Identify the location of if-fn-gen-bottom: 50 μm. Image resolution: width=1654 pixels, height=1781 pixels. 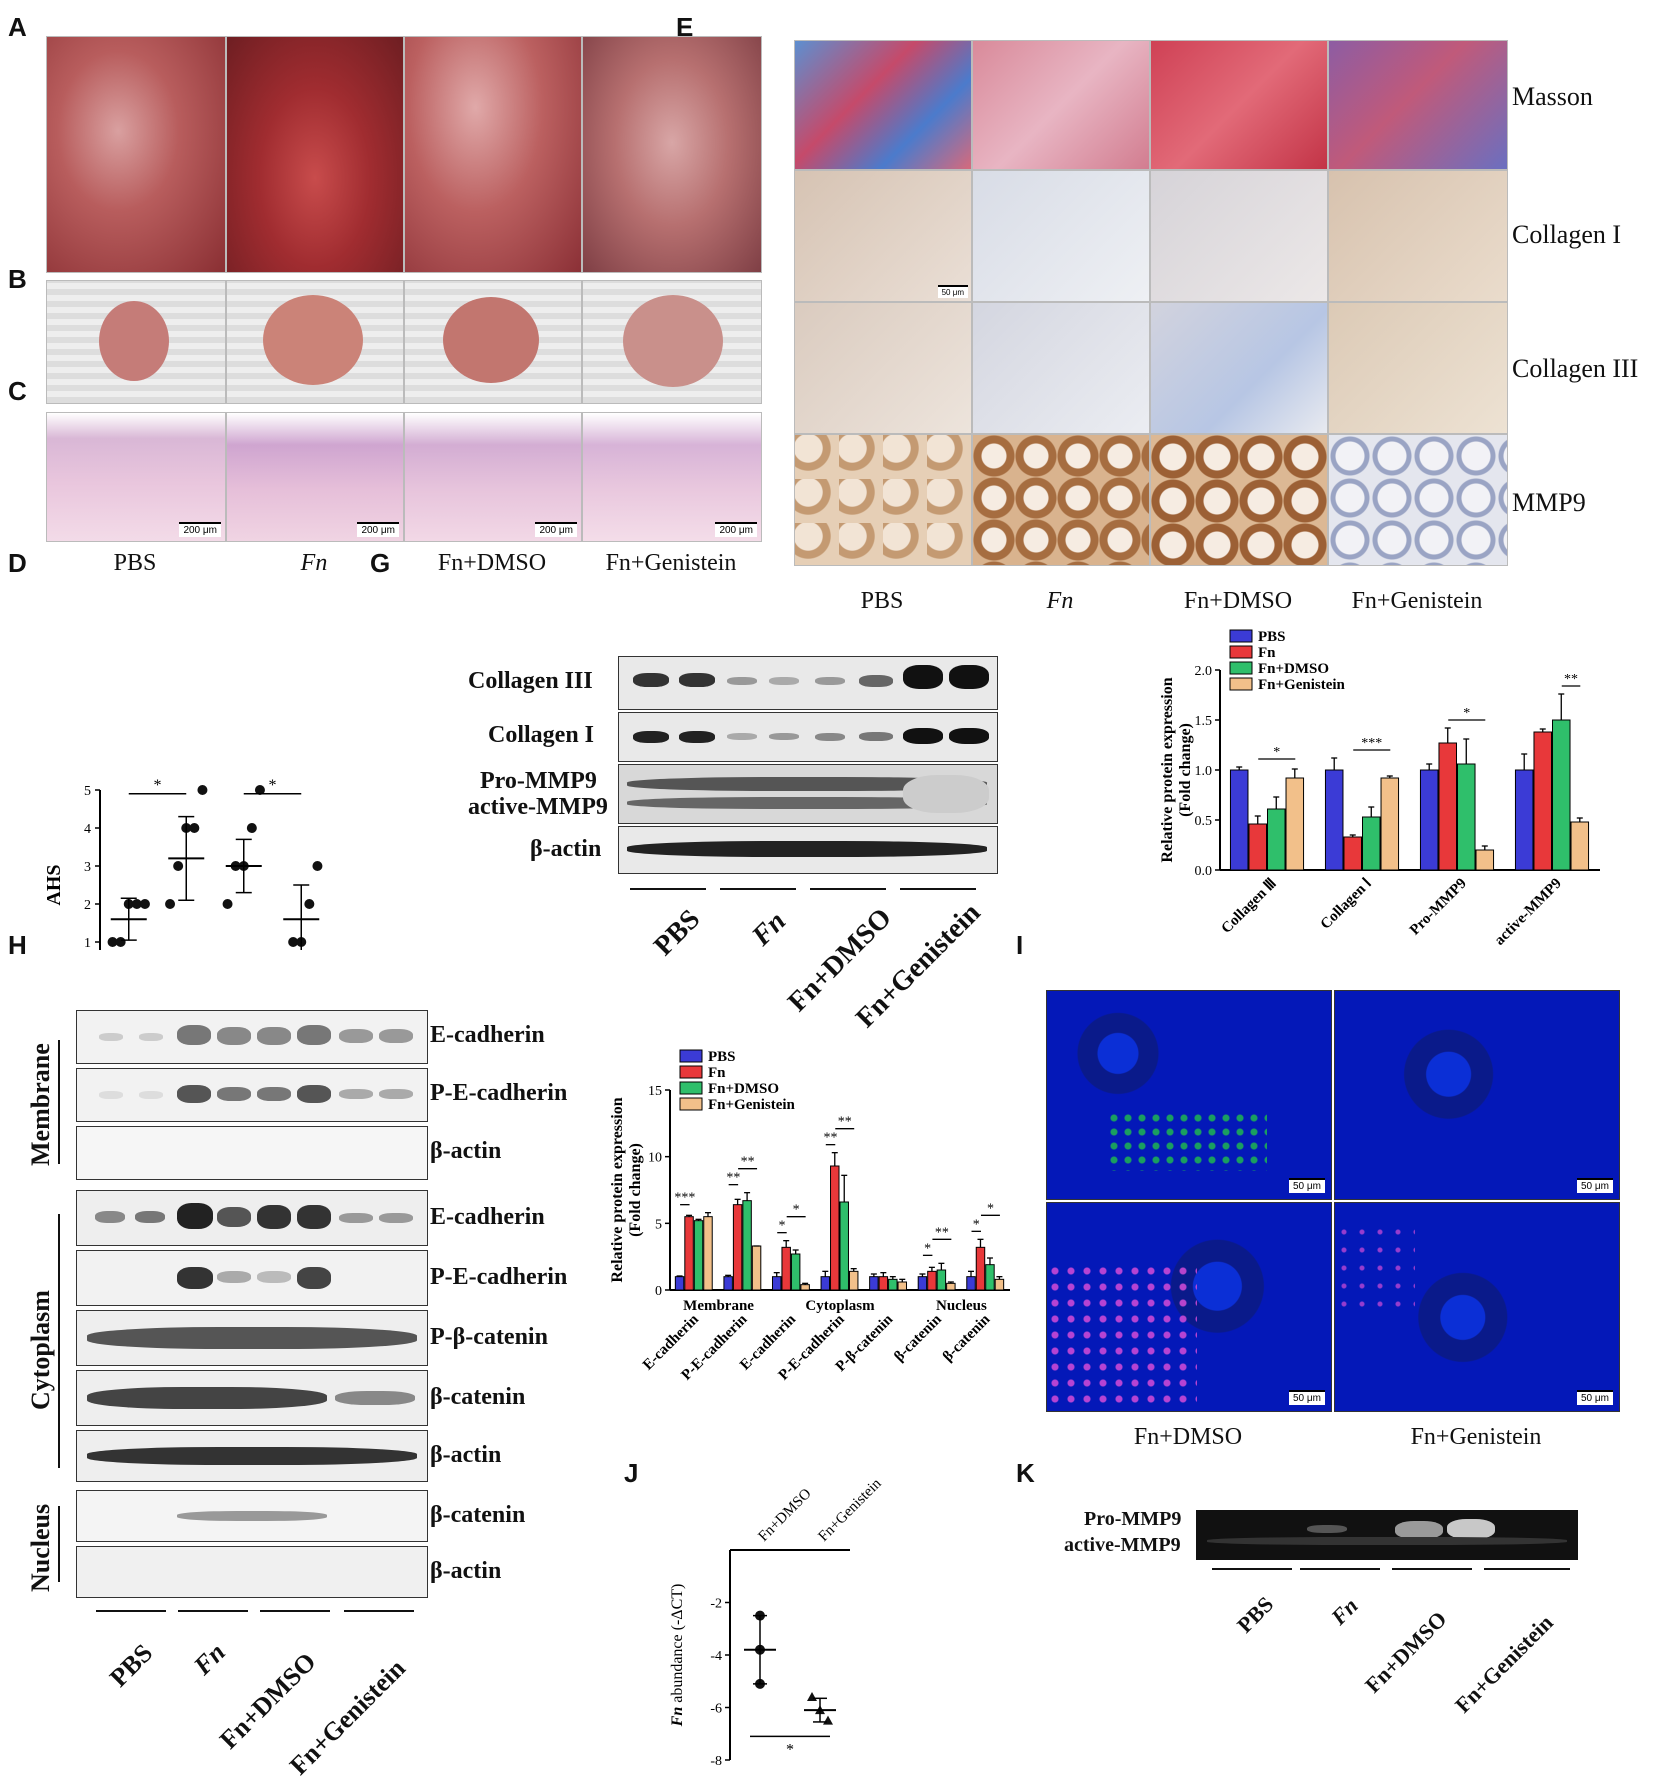
(1477, 1307).